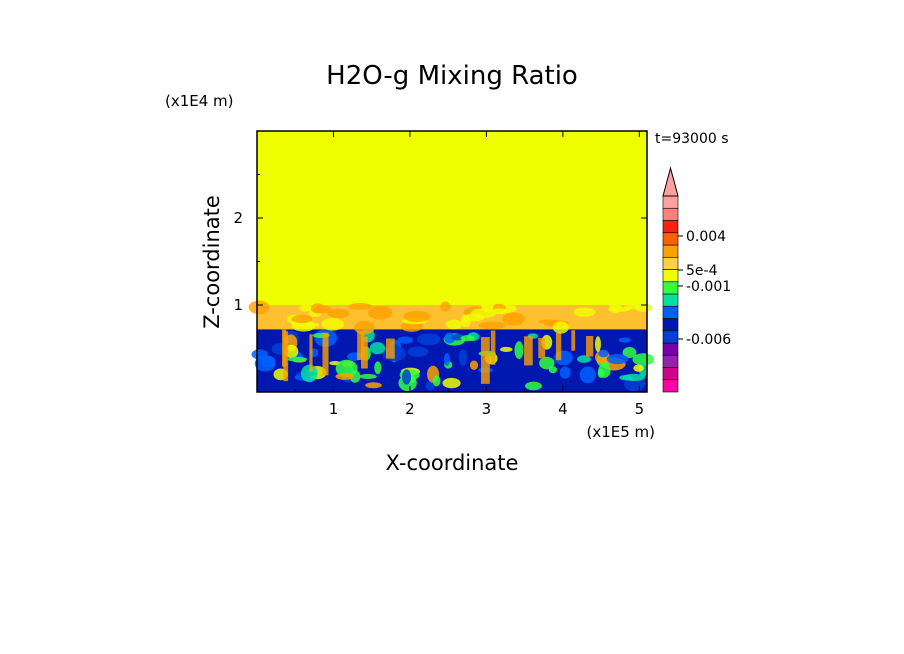  What do you see at coordinates (563, 409) in the screenshot?
I see `x-tick-label: 4` at bounding box center [563, 409].